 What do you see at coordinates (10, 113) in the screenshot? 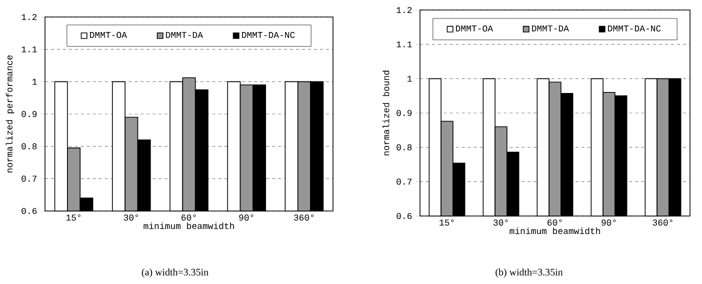
I see `y-axis-title: normalized performance` at bounding box center [10, 113].